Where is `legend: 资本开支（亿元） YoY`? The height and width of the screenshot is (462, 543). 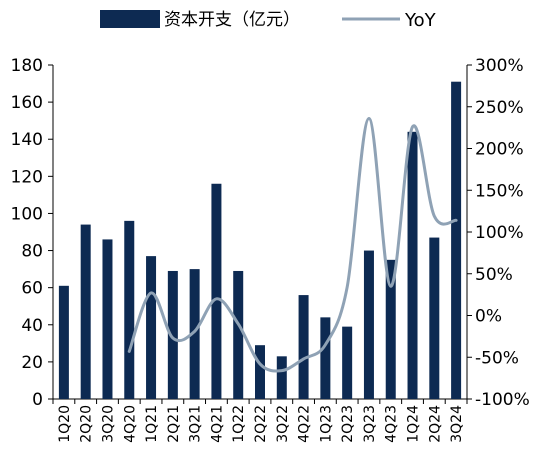
legend: 资本开支（亿元） YoY is located at coordinates (268, 20).